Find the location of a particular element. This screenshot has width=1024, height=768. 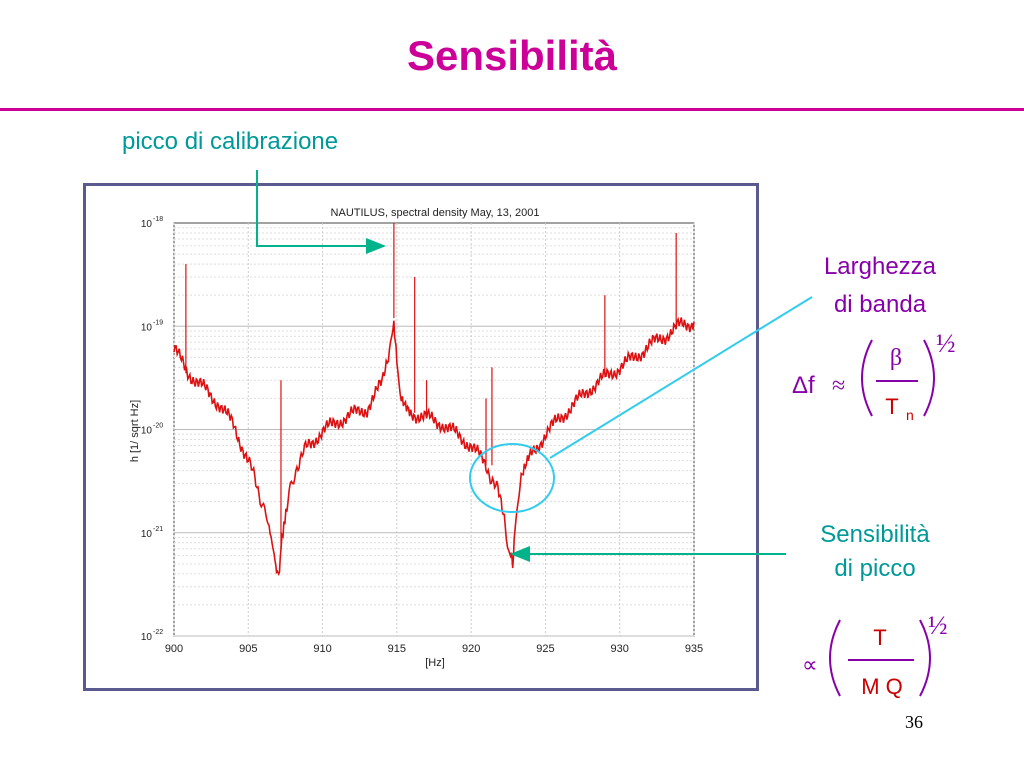

x-tick-label: 905 is located at coordinates (248, 649).